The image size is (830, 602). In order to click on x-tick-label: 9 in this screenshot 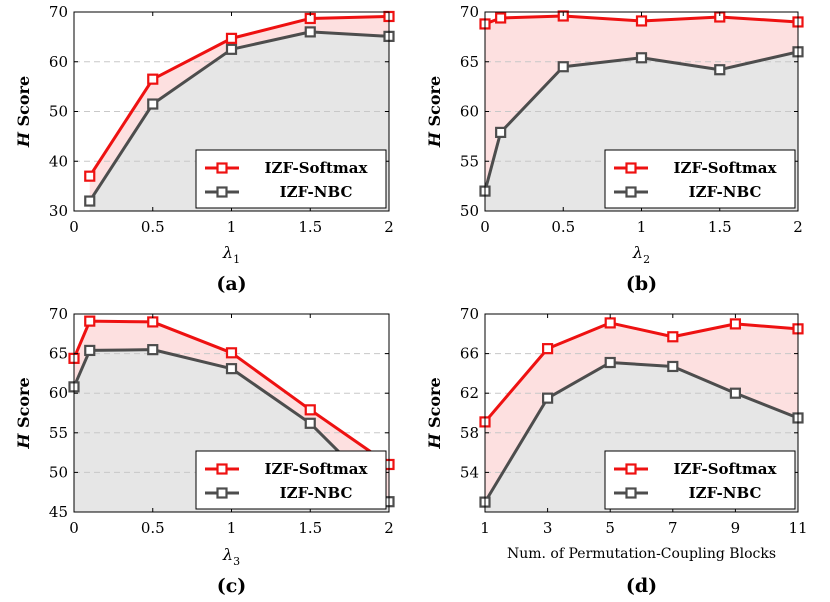, I will do `click(736, 528)`.